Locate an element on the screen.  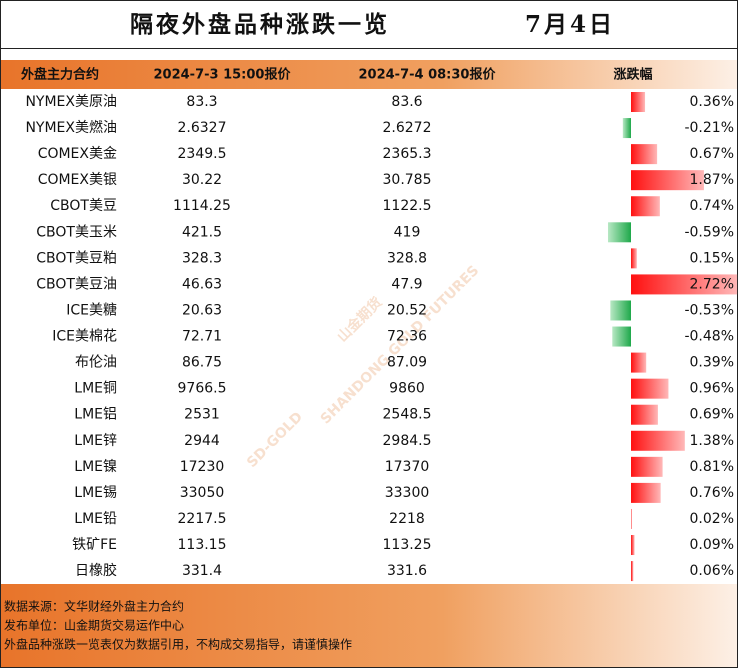
change-label: -0.21% is located at coordinates (709, 128).